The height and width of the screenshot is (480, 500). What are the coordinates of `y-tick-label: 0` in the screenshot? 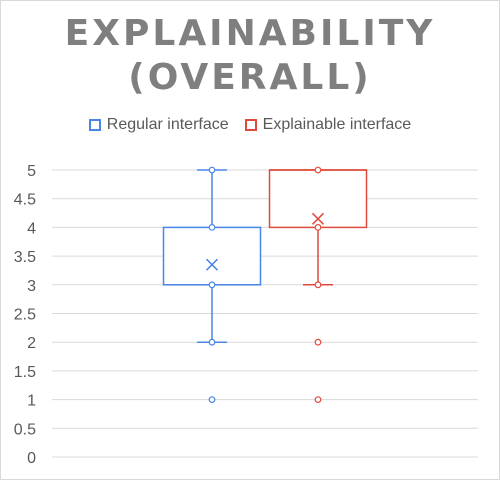 It's located at (31, 458).